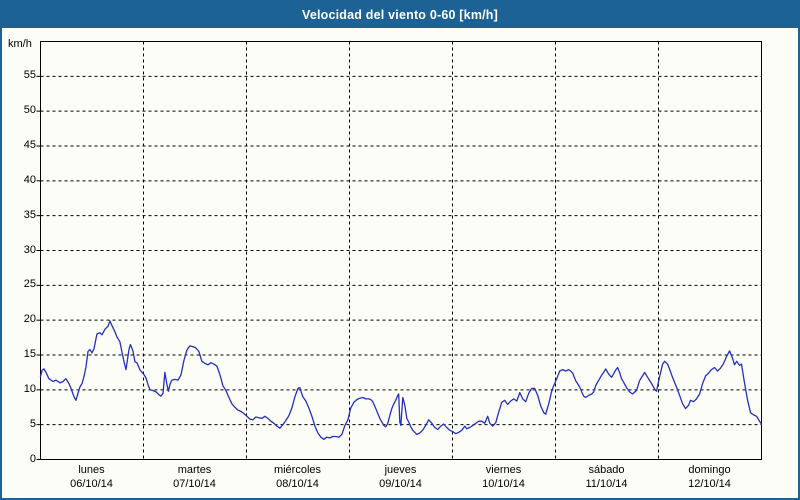 Image resolution: width=800 pixels, height=500 pixels. What do you see at coordinates (606, 470) in the screenshot?
I see `day-name: sábado` at bounding box center [606, 470].